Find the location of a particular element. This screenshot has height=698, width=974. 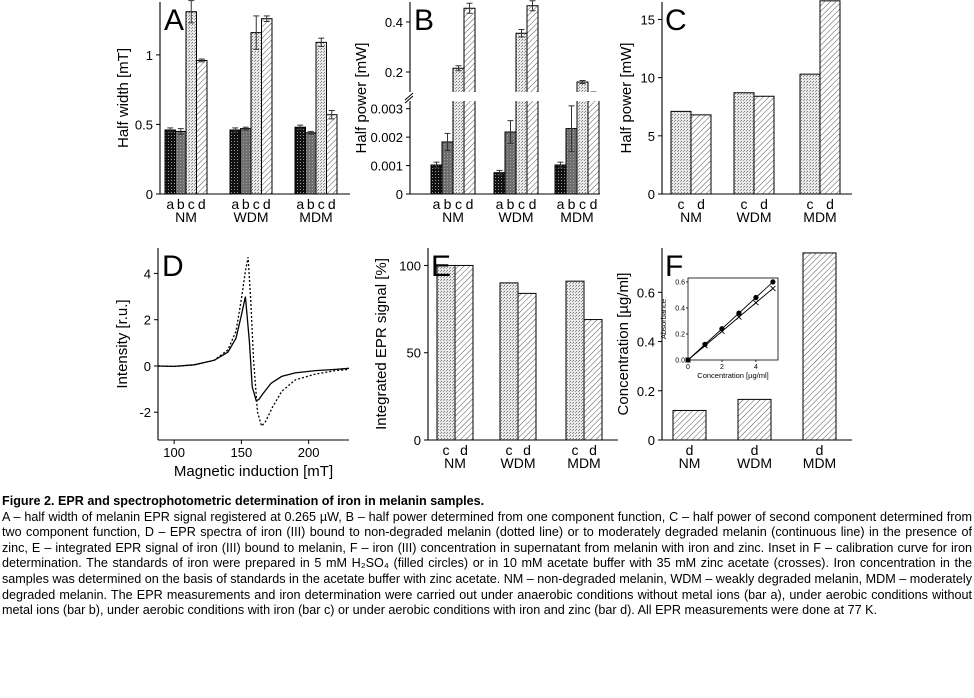

panel-E-bar-NM-c is located at coordinates (446, 352).